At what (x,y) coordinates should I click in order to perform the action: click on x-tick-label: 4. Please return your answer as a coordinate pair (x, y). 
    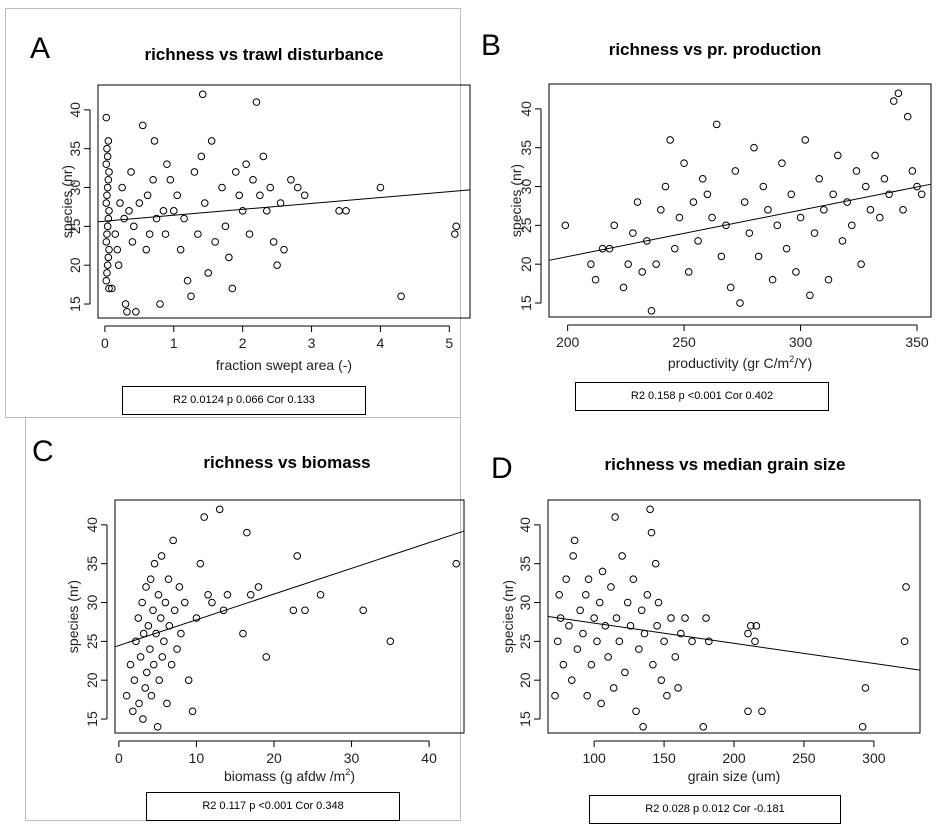
    Looking at the image, I should click on (381, 343).